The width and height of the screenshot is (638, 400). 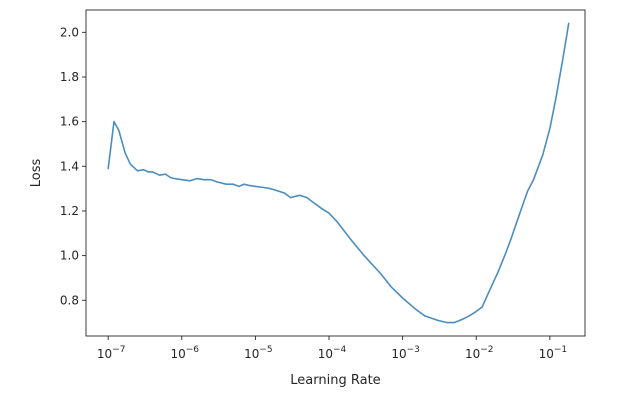 I want to click on y-tick-label: 1.6, so click(x=69, y=122).